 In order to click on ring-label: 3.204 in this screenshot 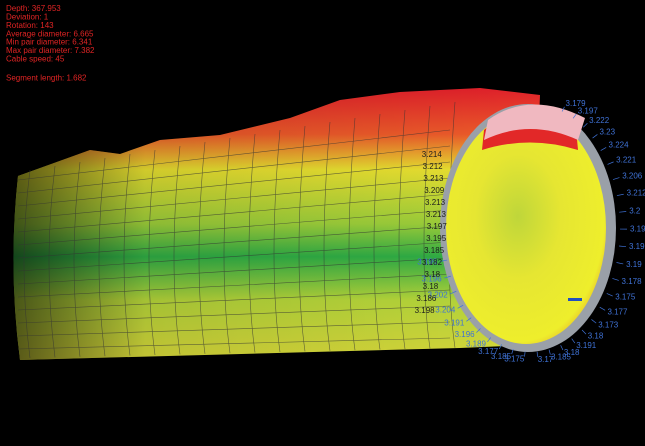, I will do `click(445, 309)`.